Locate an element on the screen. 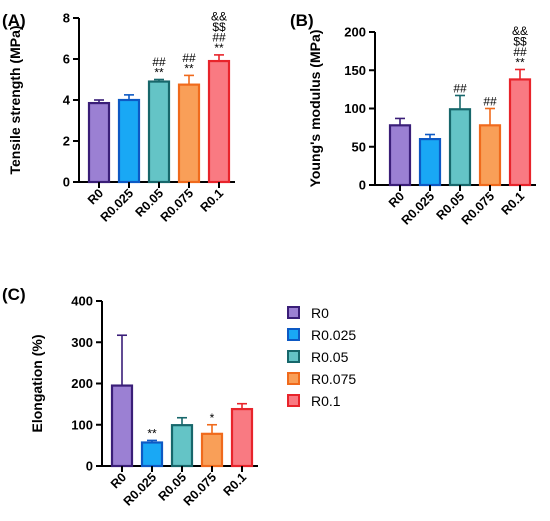 The image size is (550, 521). panel-a-x-tick-label: R0.1 is located at coordinates (212, 200).